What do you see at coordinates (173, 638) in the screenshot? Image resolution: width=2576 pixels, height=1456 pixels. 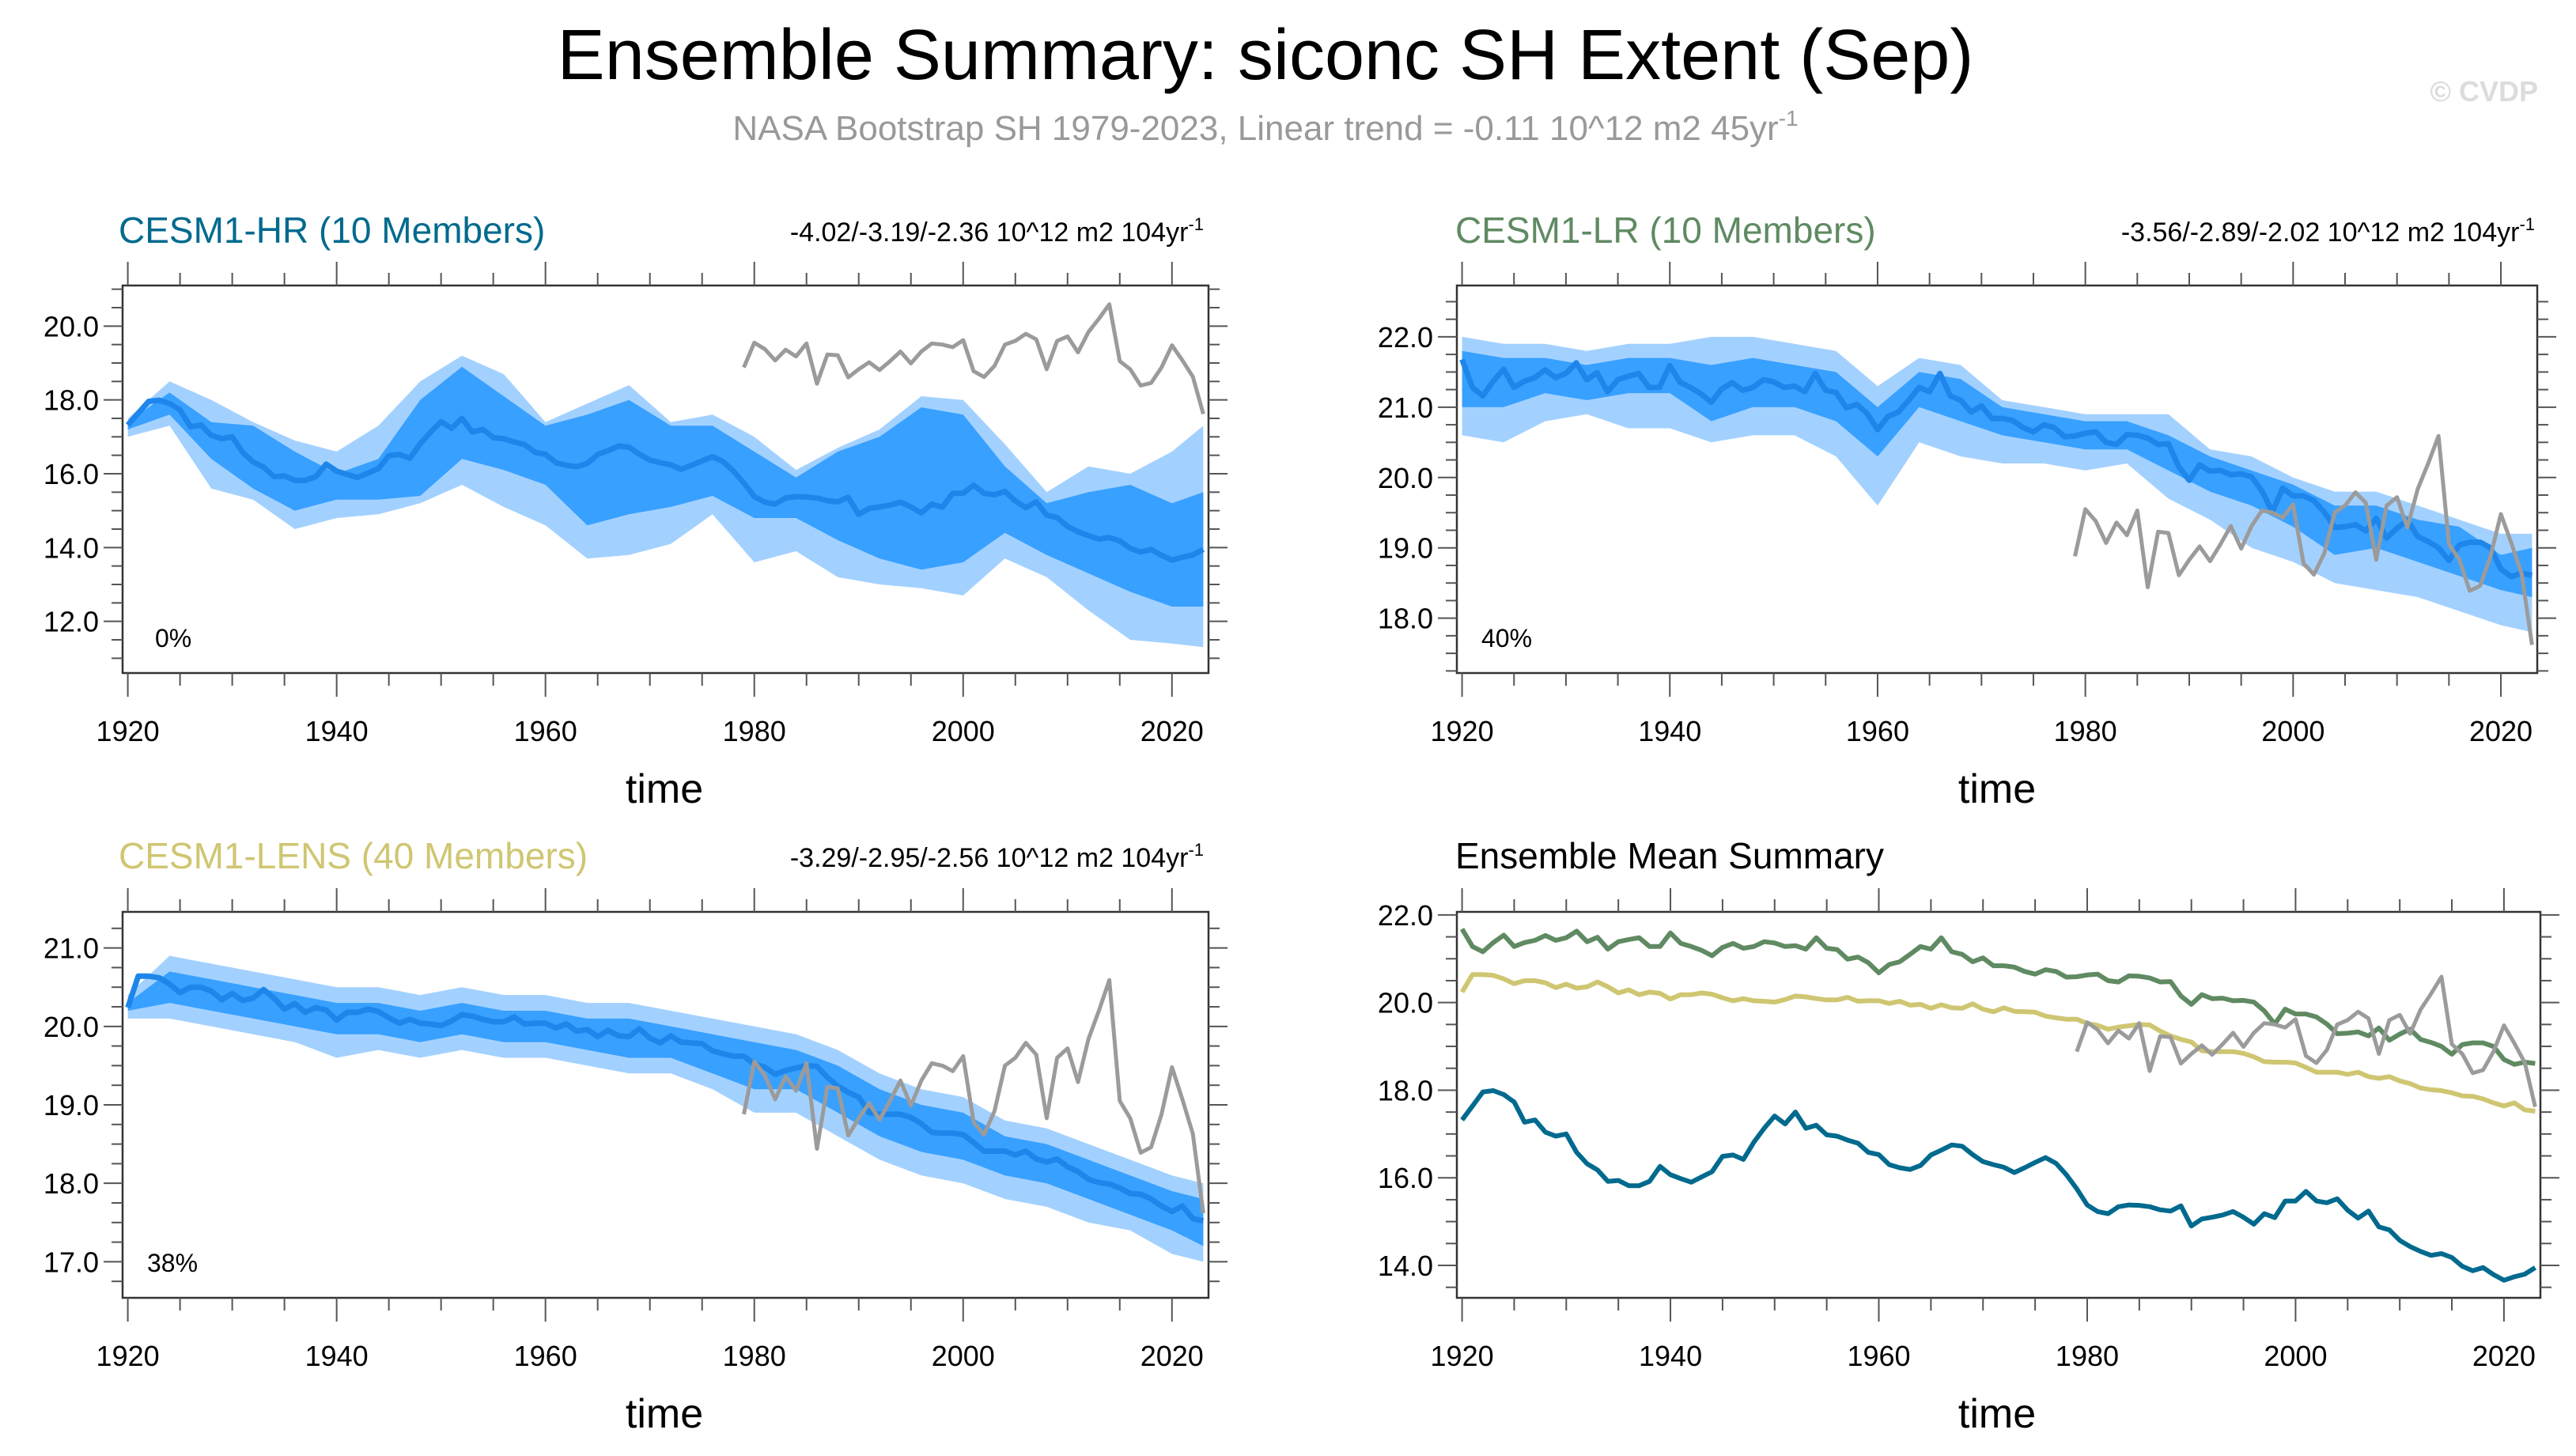 I see `percent-label: 0%` at bounding box center [173, 638].